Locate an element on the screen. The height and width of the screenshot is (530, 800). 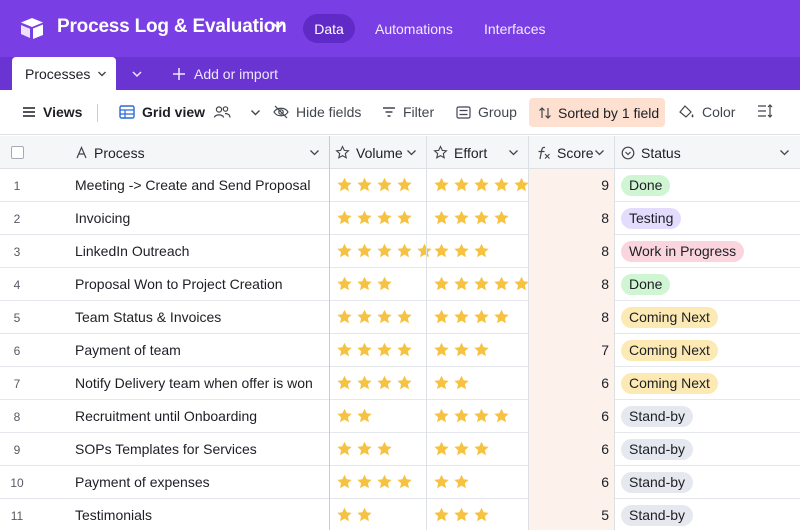
table-row: 10 Payment of expenses 6 Stand-by is located at coordinates (400, 482).